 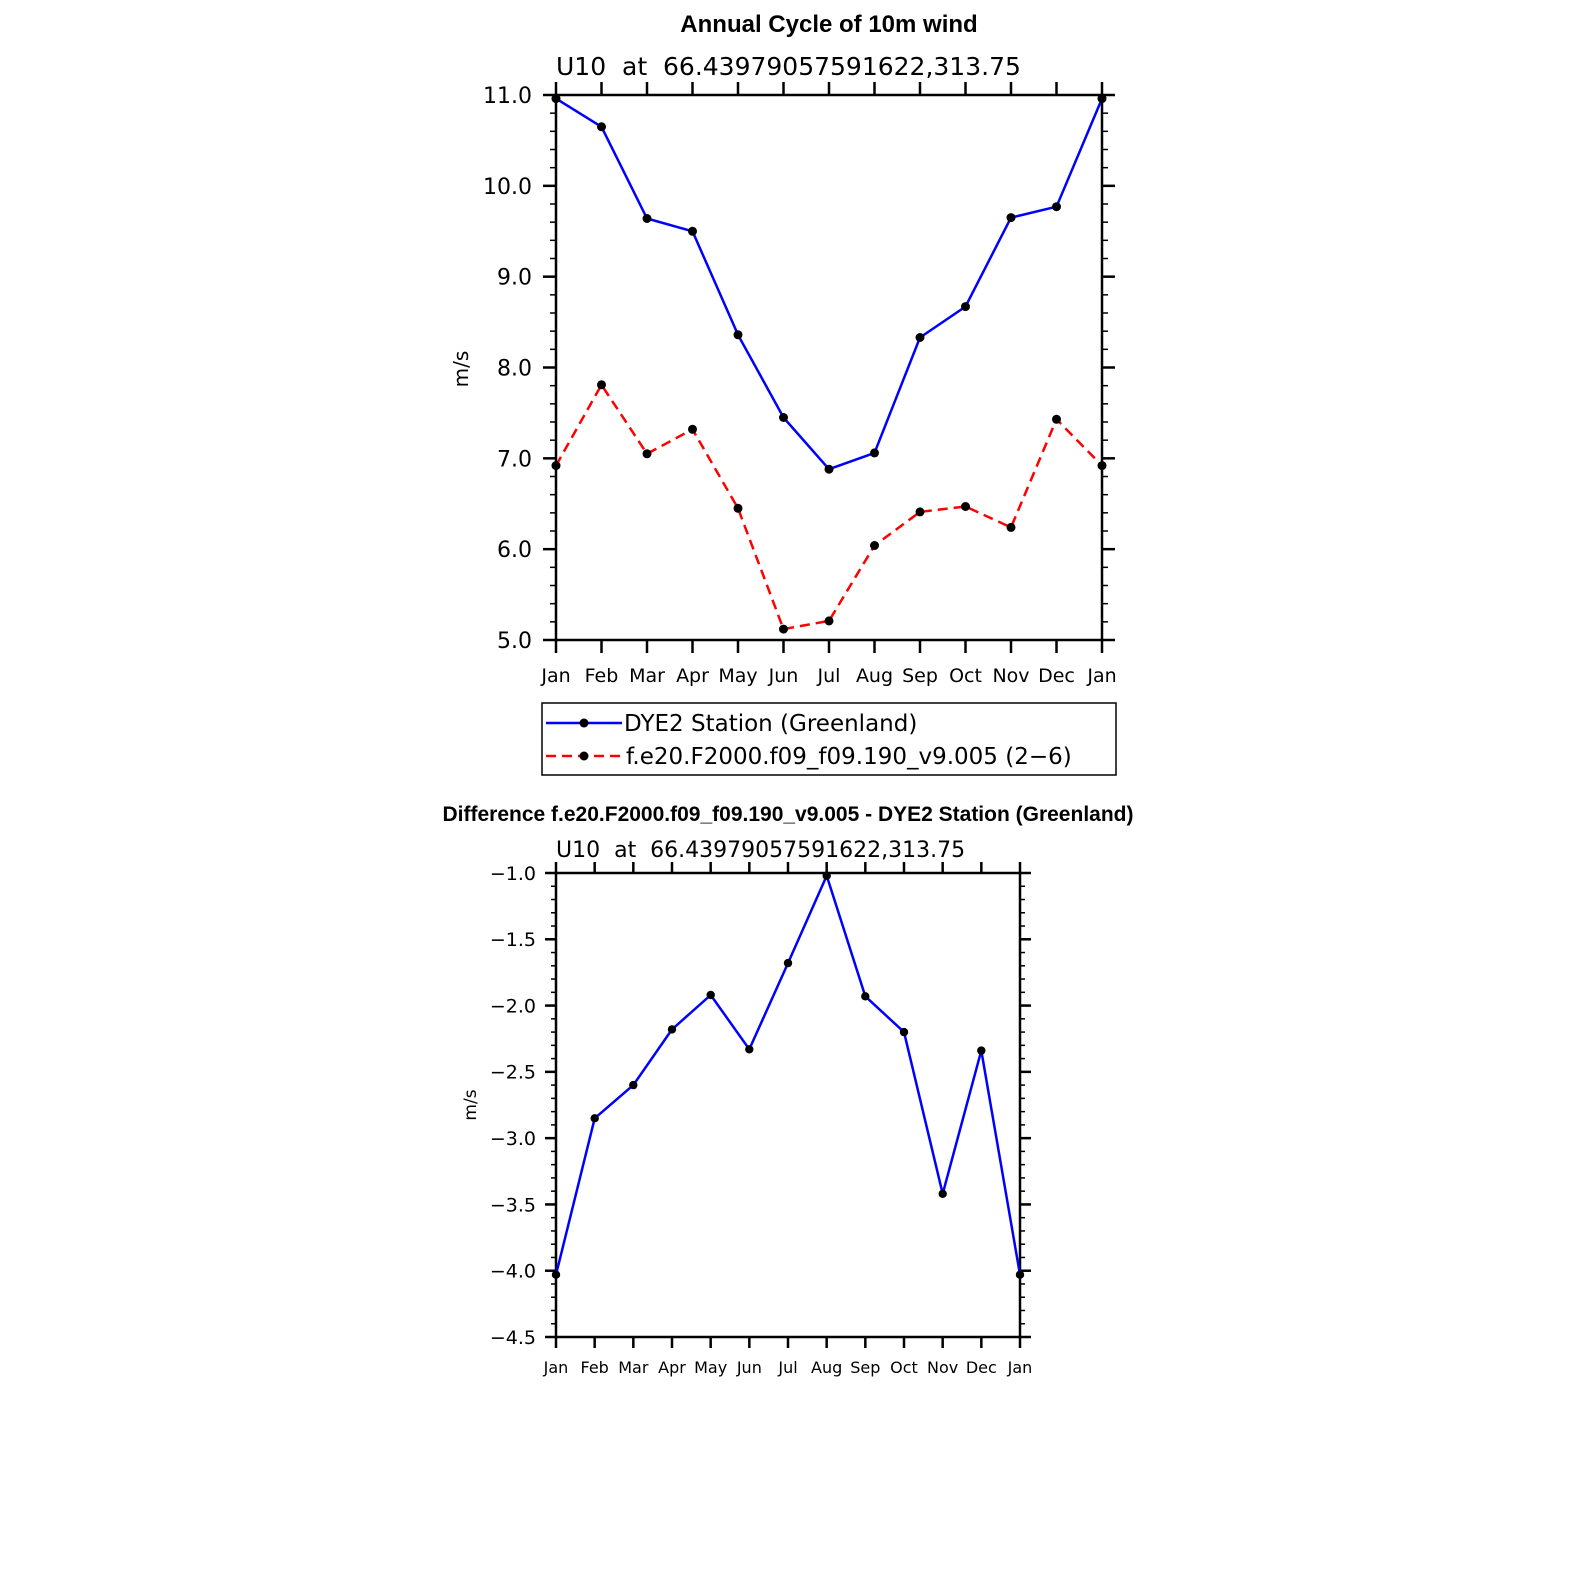 What do you see at coordinates (514, 459) in the screenshot?
I see `y-tick-label: 7.0` at bounding box center [514, 459].